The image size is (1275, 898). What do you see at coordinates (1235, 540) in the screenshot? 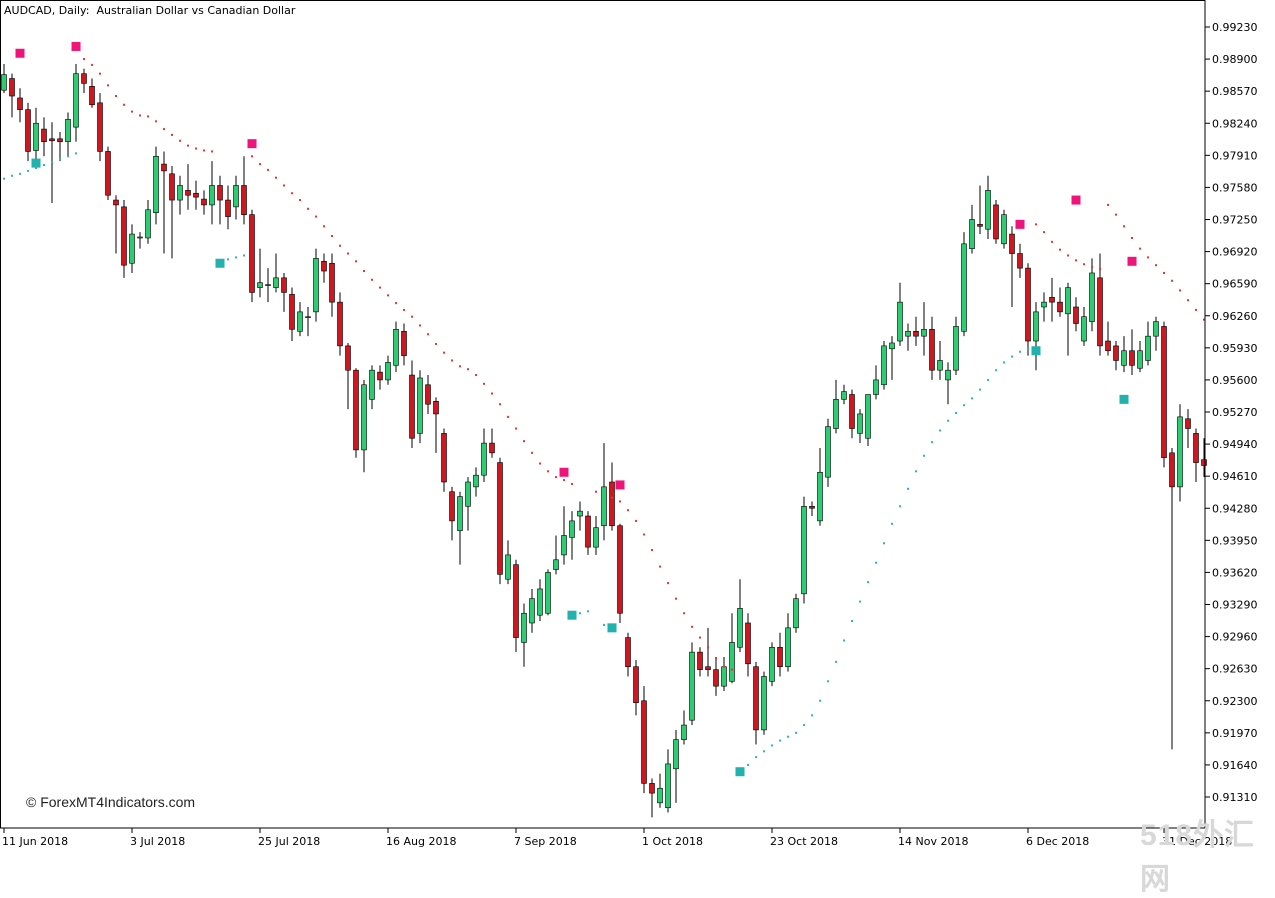
I see `price-tick-label: 0.93950` at bounding box center [1235, 540].